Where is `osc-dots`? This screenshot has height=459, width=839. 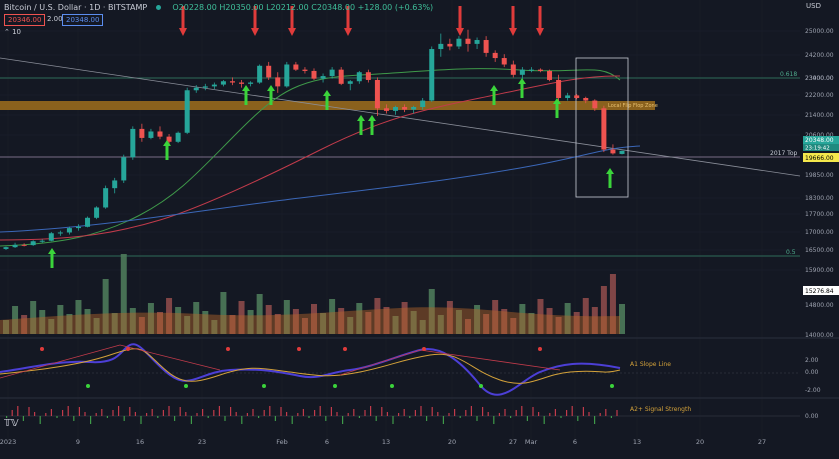 osc-dots is located at coordinates (327, 367).